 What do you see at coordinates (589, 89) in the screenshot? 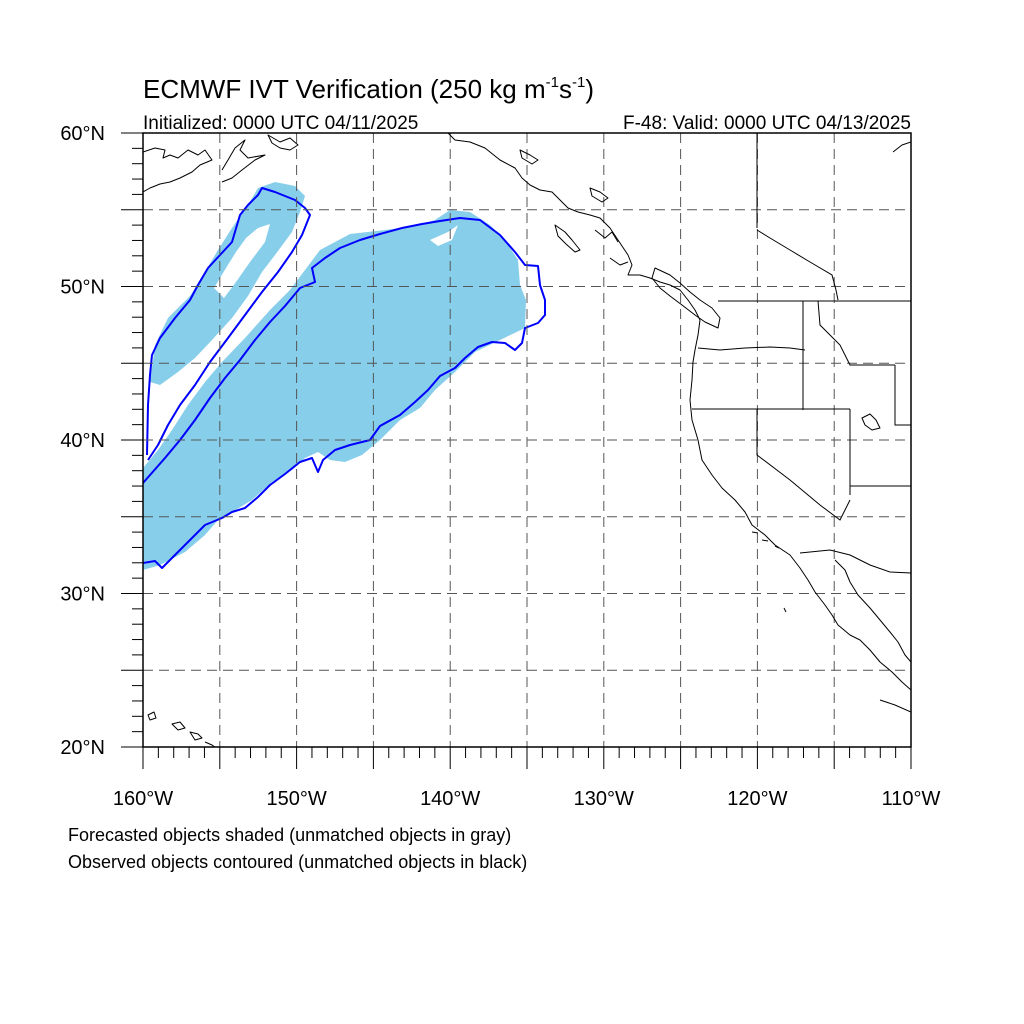
I see `title-end: )` at bounding box center [589, 89].